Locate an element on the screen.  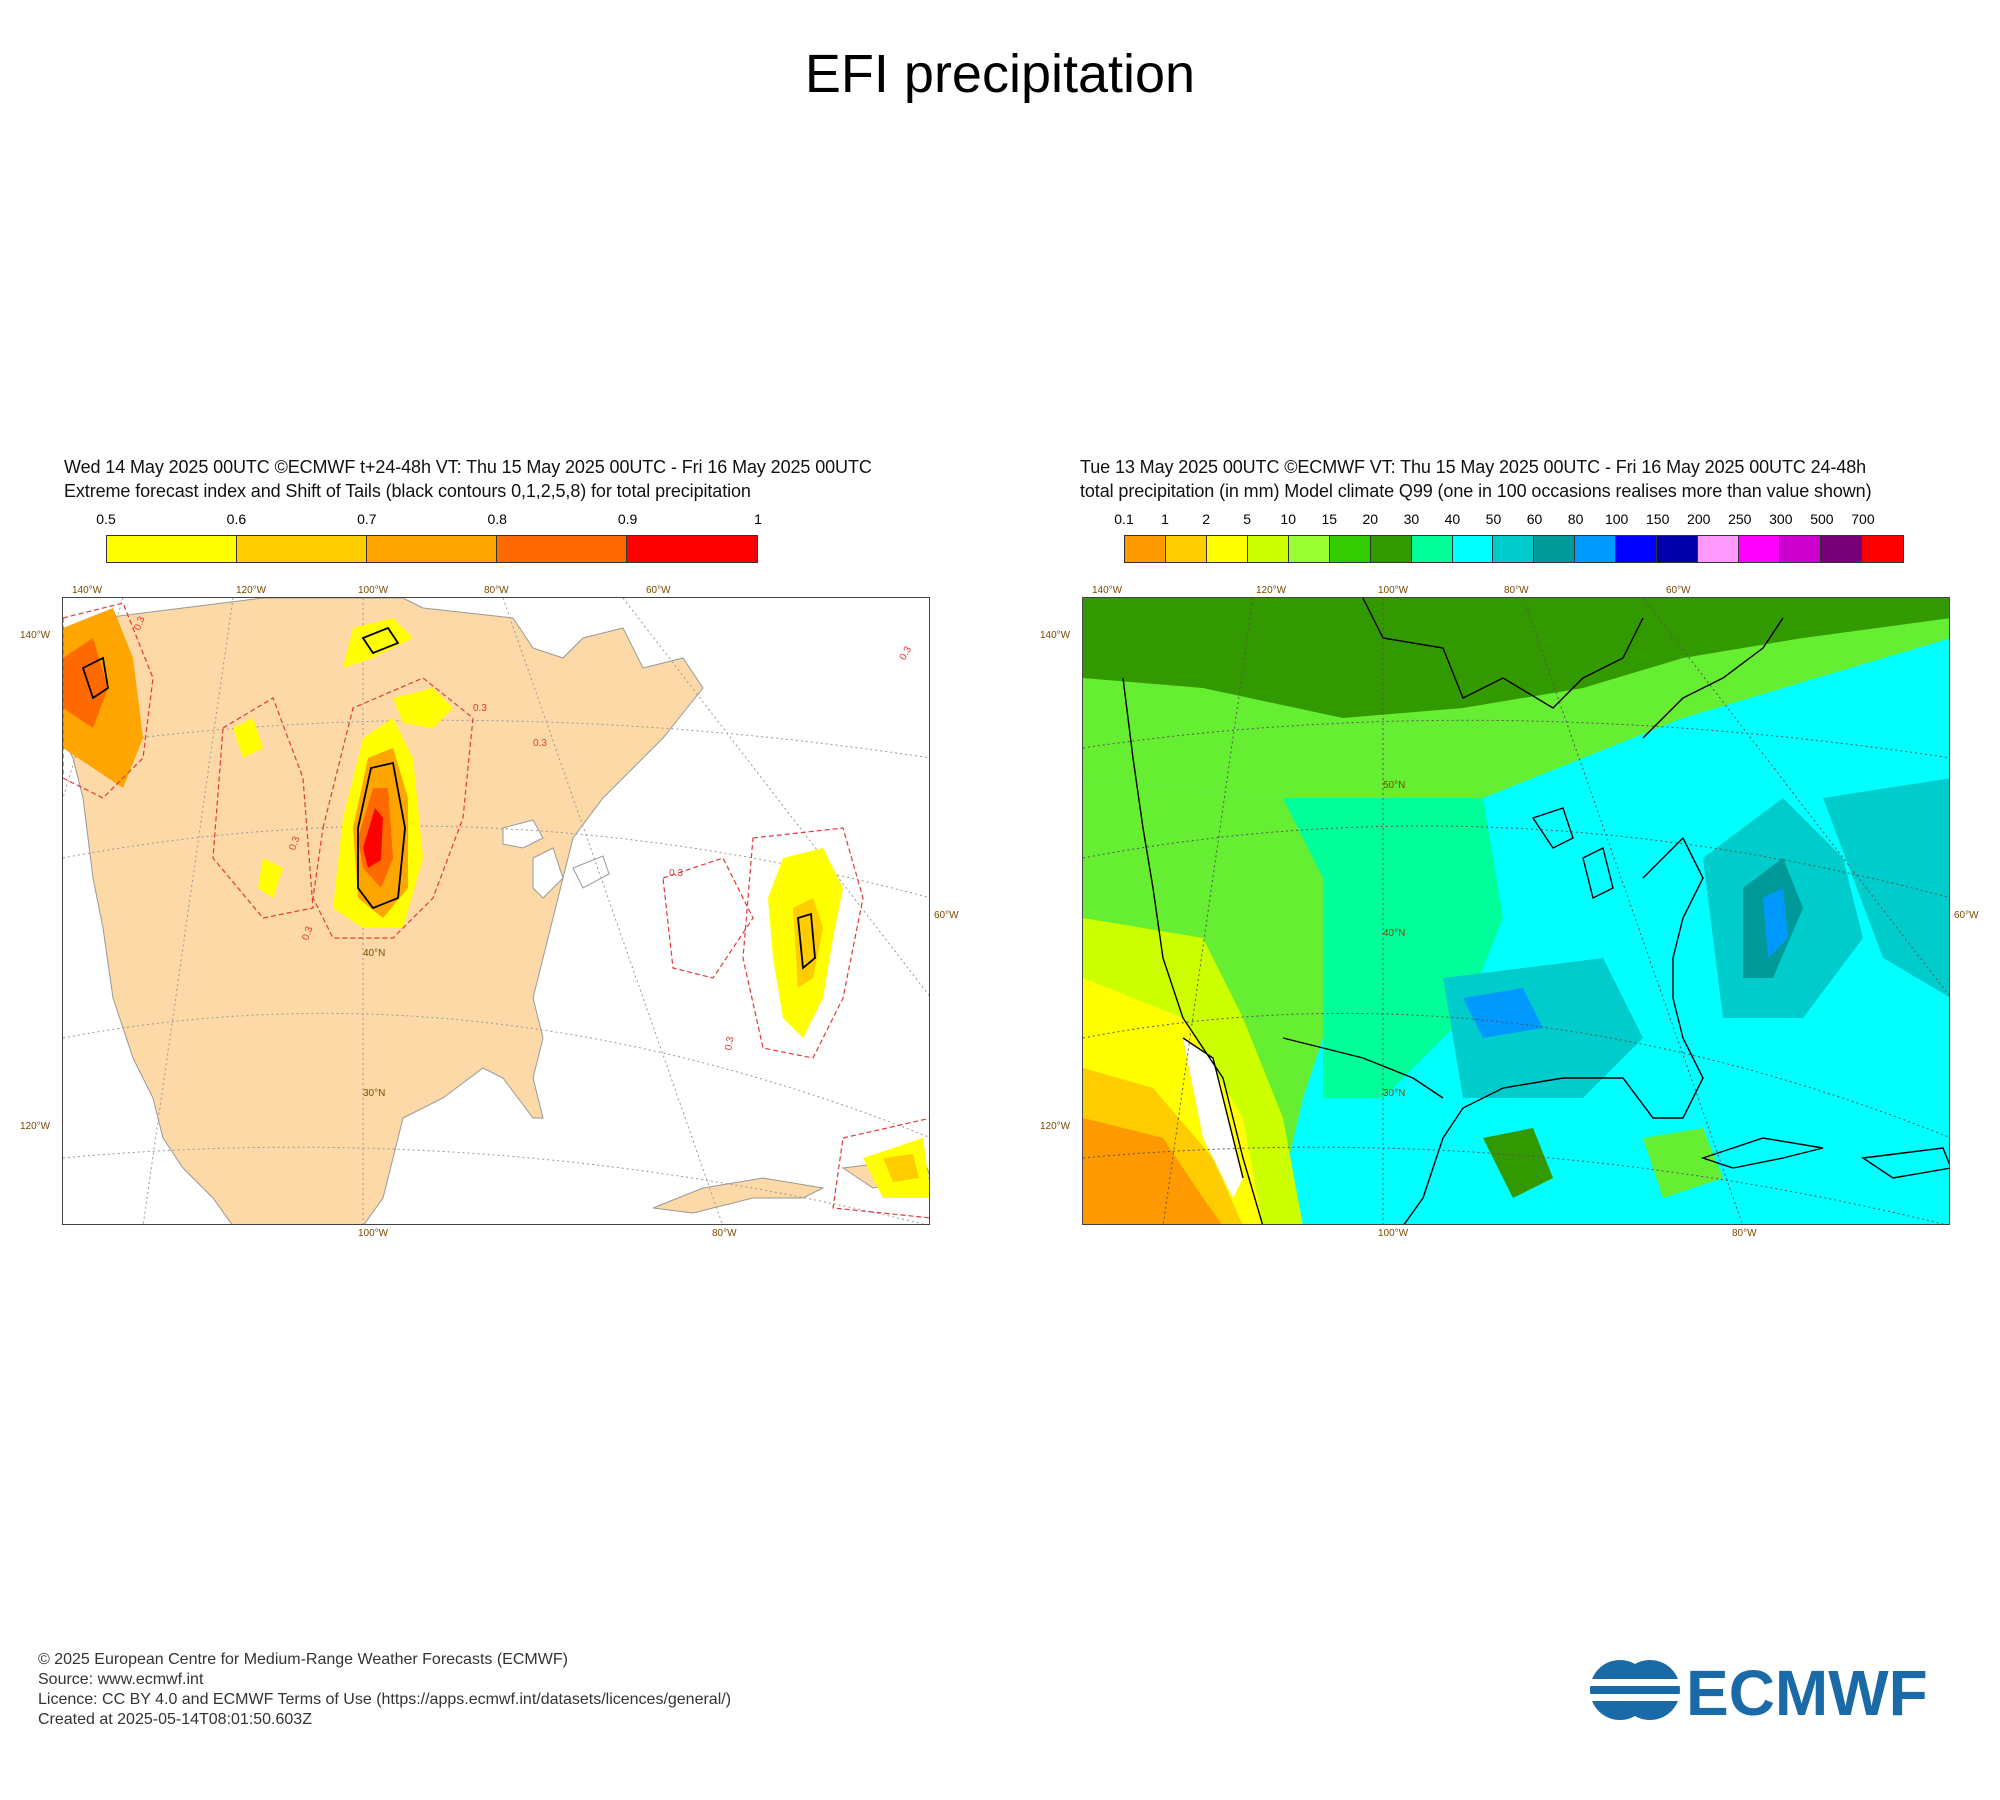
efi-lat-label-left: 140°W is located at coordinates (35, 635).